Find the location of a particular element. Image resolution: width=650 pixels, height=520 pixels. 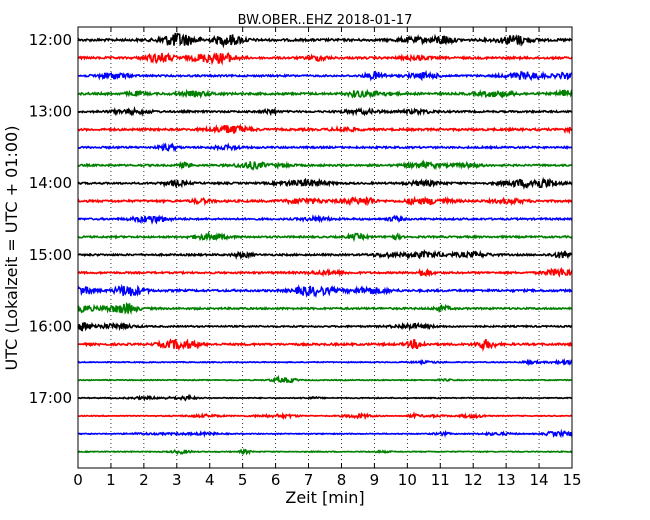

x-axis-label: Zeit [min] is located at coordinates (324, 497).